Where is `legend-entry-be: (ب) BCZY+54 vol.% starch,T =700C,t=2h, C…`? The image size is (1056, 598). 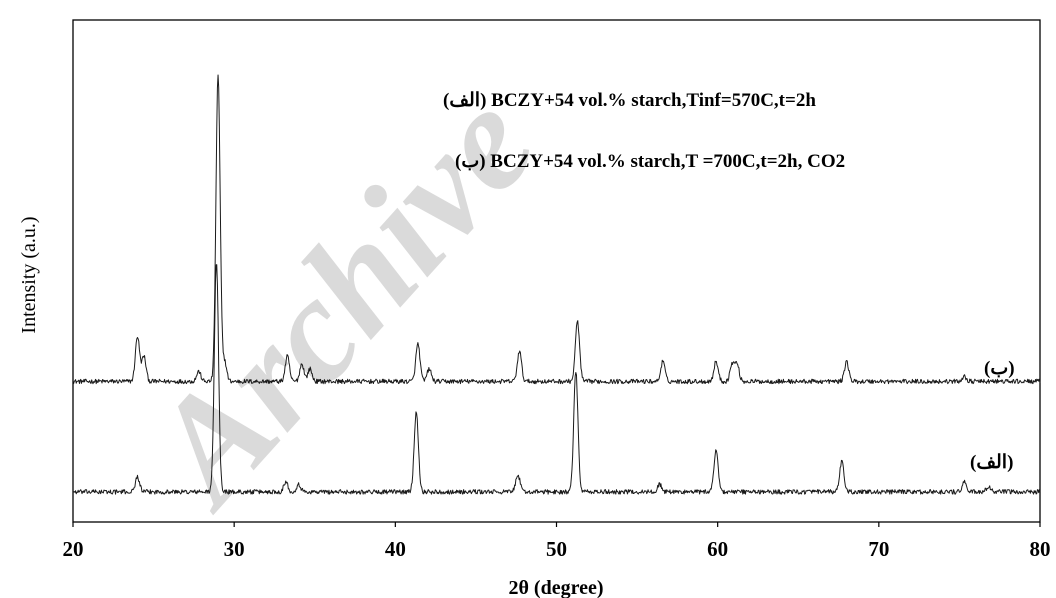
legend-entry-be: (ب) BCZY+54 vol.% starch,T =700C,t=2h, C… is located at coordinates (650, 161).